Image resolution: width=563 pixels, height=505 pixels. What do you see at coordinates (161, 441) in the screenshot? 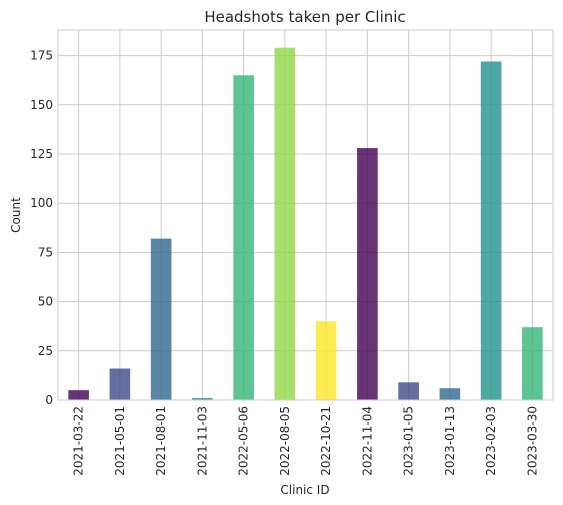
I see `x-tick-label: 2021-08-01` at bounding box center [161, 441].